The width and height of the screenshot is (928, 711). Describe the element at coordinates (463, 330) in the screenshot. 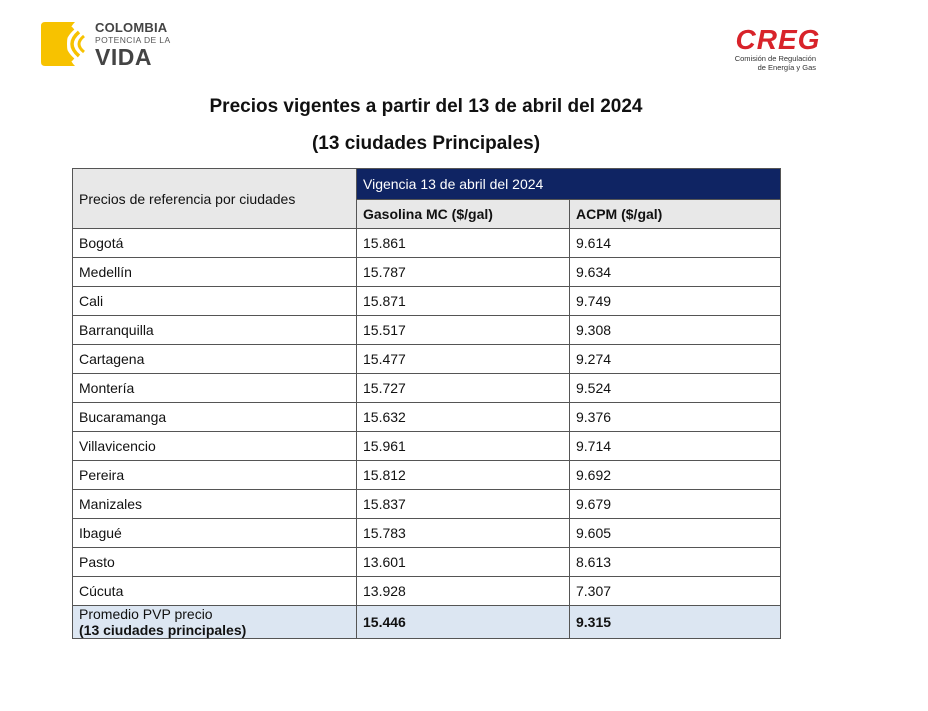

I see `gasolina-cell: 15.517` at that location.